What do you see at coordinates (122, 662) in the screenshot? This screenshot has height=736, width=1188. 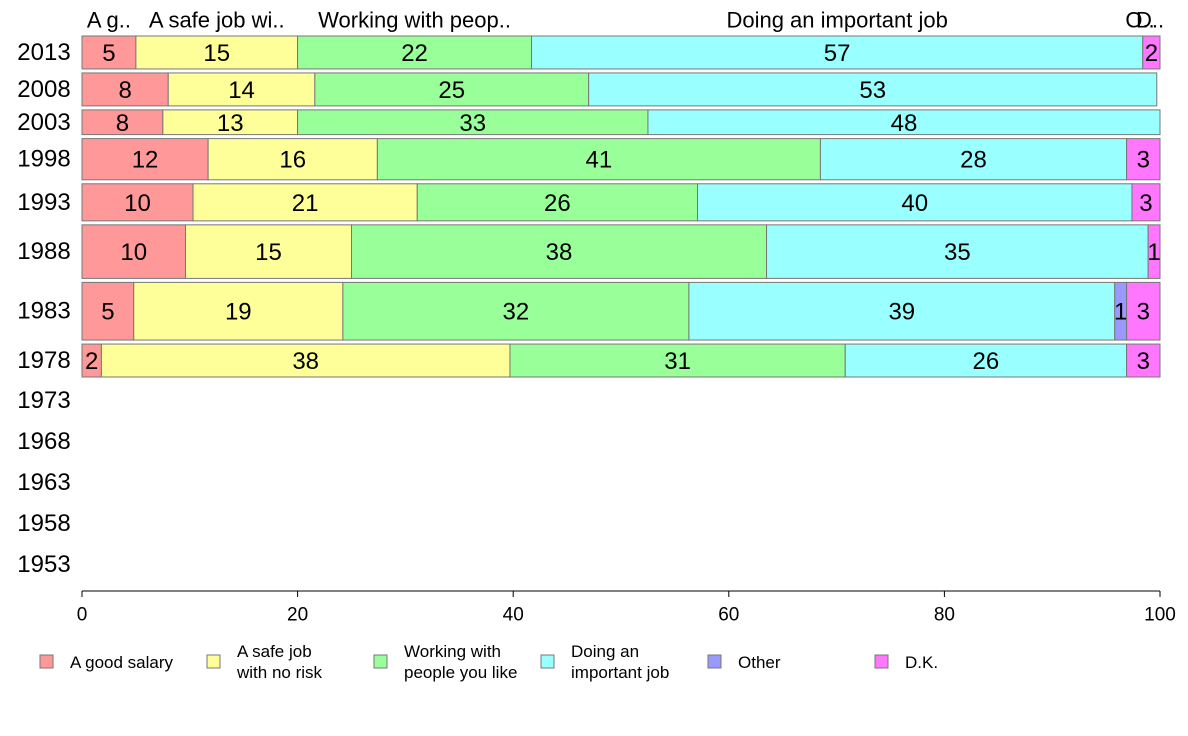 I see `legend-label-0: A good salary` at bounding box center [122, 662].